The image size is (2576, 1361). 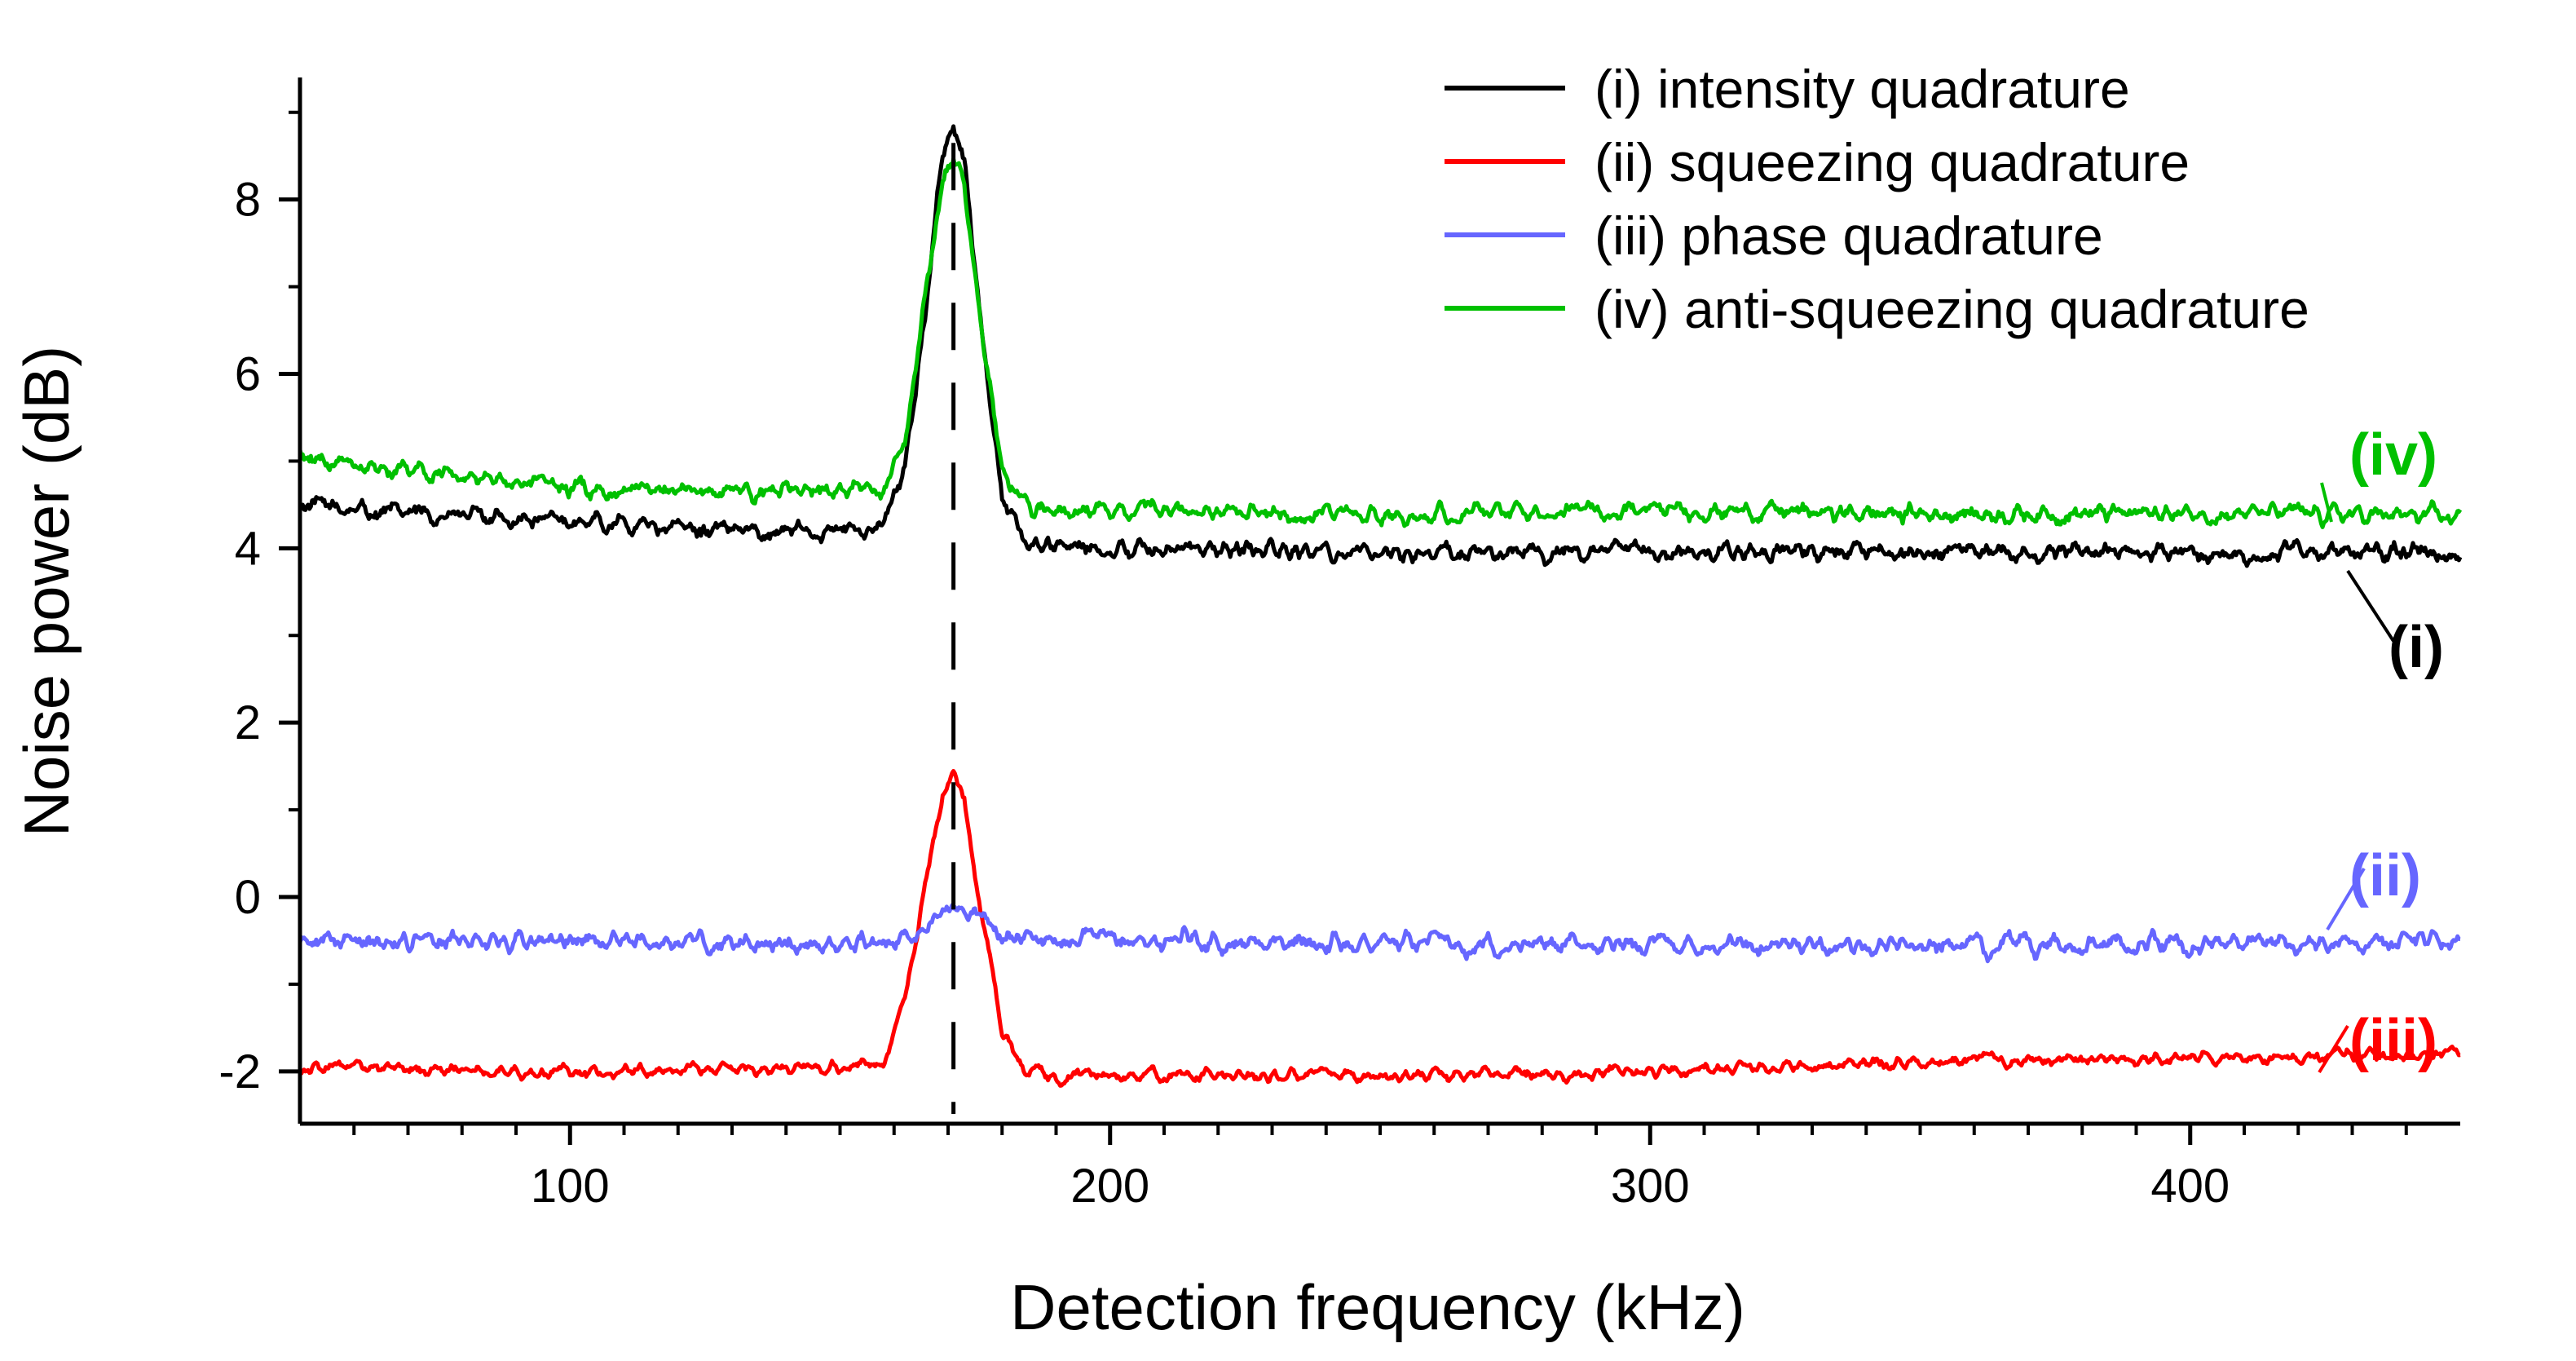 I want to click on x-tick-label: 300, so click(x=1650, y=1187).